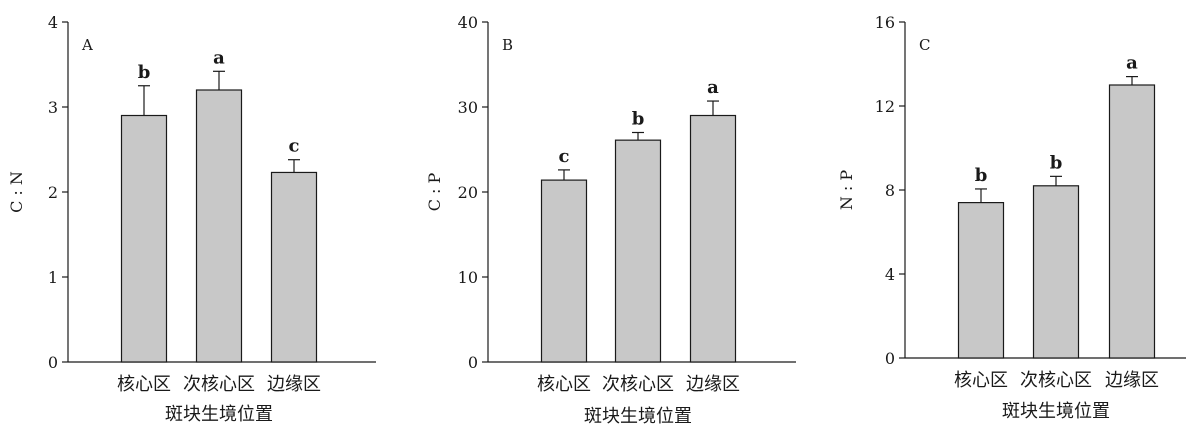  I want to click on y-tick-label: 2, so click(53, 192).